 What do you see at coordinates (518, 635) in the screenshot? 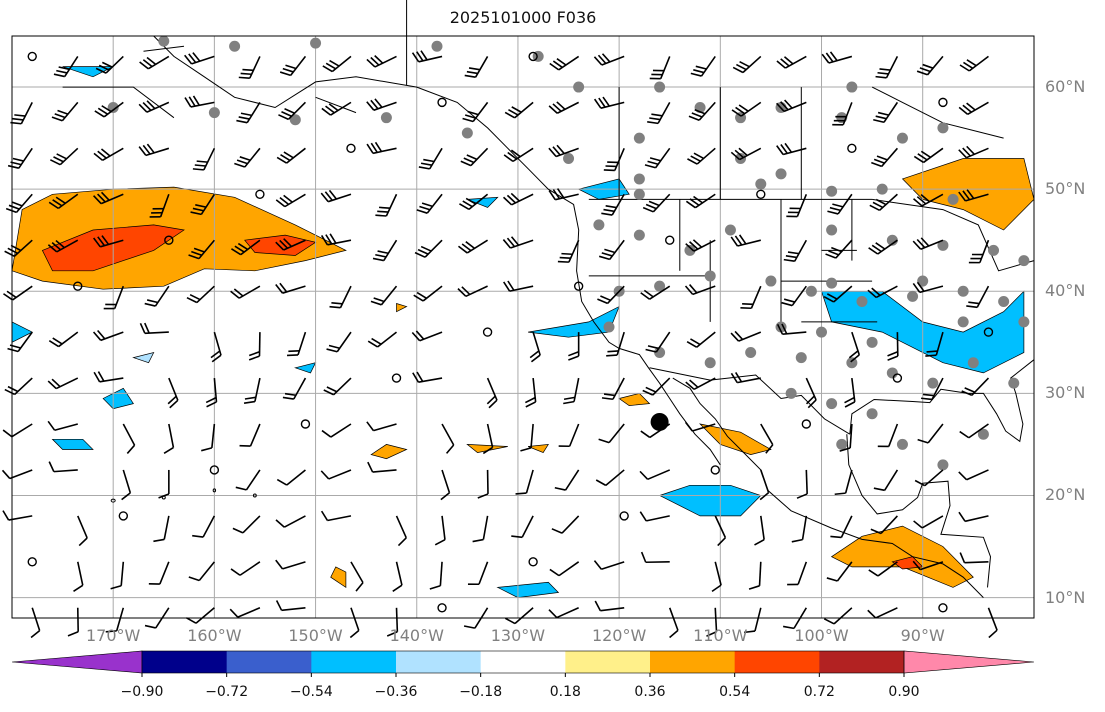
I see `lon-label: 130°W` at bounding box center [518, 635].